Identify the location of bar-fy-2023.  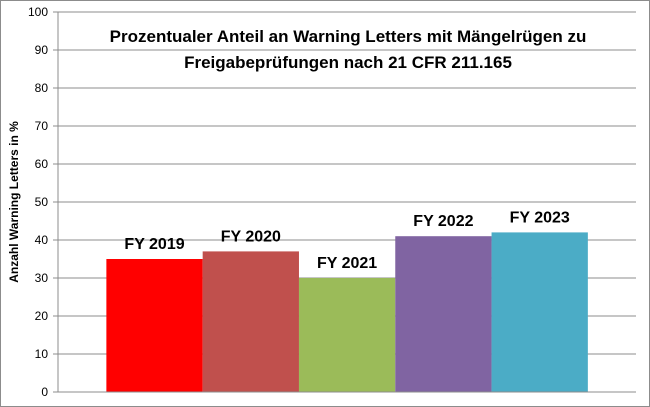
(539, 312).